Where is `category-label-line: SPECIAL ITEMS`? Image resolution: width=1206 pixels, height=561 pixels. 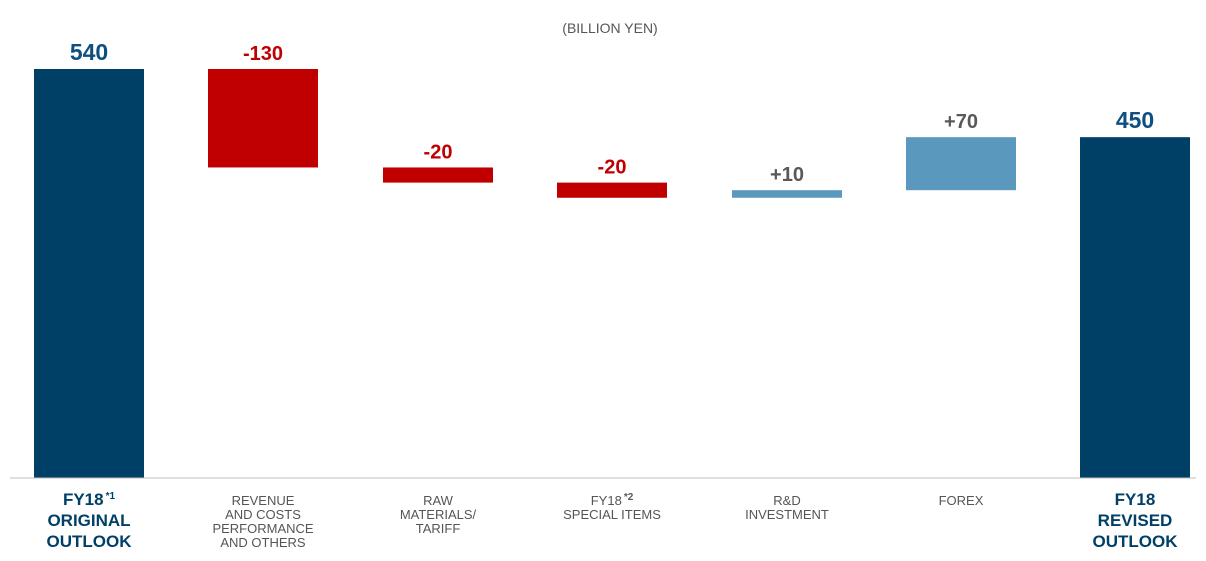 category-label-line: SPECIAL ITEMS is located at coordinates (612, 515).